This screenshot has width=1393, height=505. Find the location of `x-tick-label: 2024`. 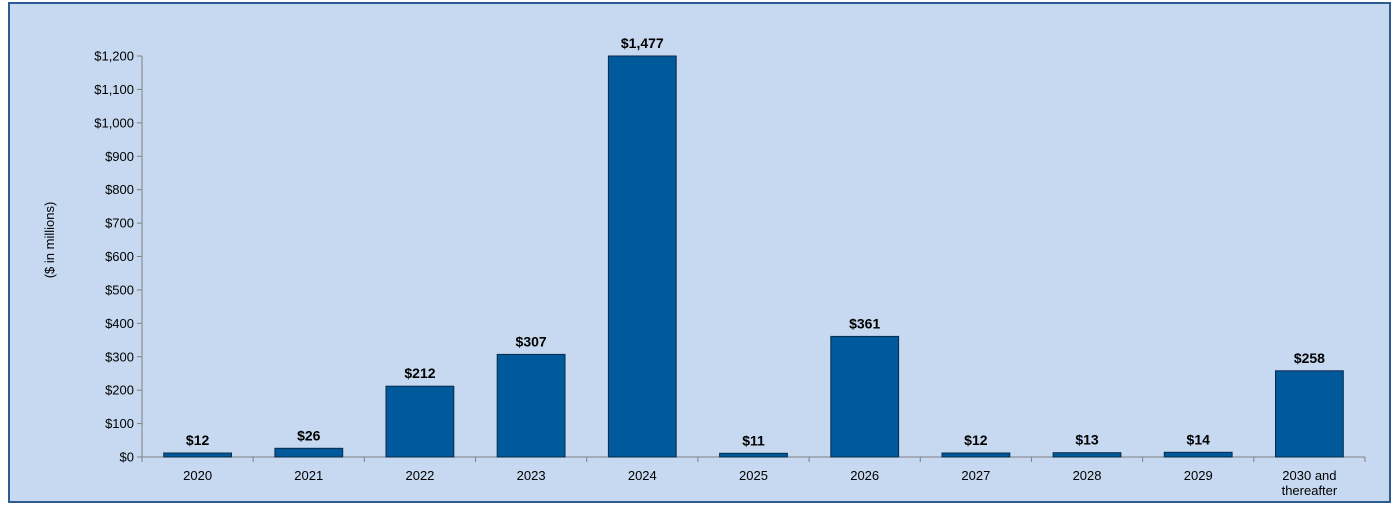

x-tick-label: 2024 is located at coordinates (642, 475).